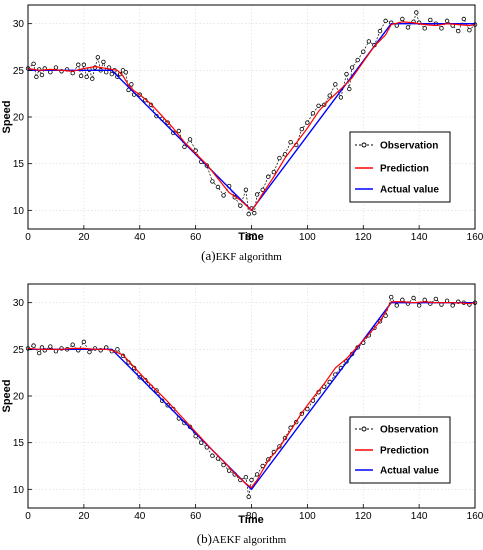 Image resolution: width=483 pixels, height=550 pixels. Describe the element at coordinates (364, 145) in the screenshot. I see `chart-a-legend-marker-observation` at that location.